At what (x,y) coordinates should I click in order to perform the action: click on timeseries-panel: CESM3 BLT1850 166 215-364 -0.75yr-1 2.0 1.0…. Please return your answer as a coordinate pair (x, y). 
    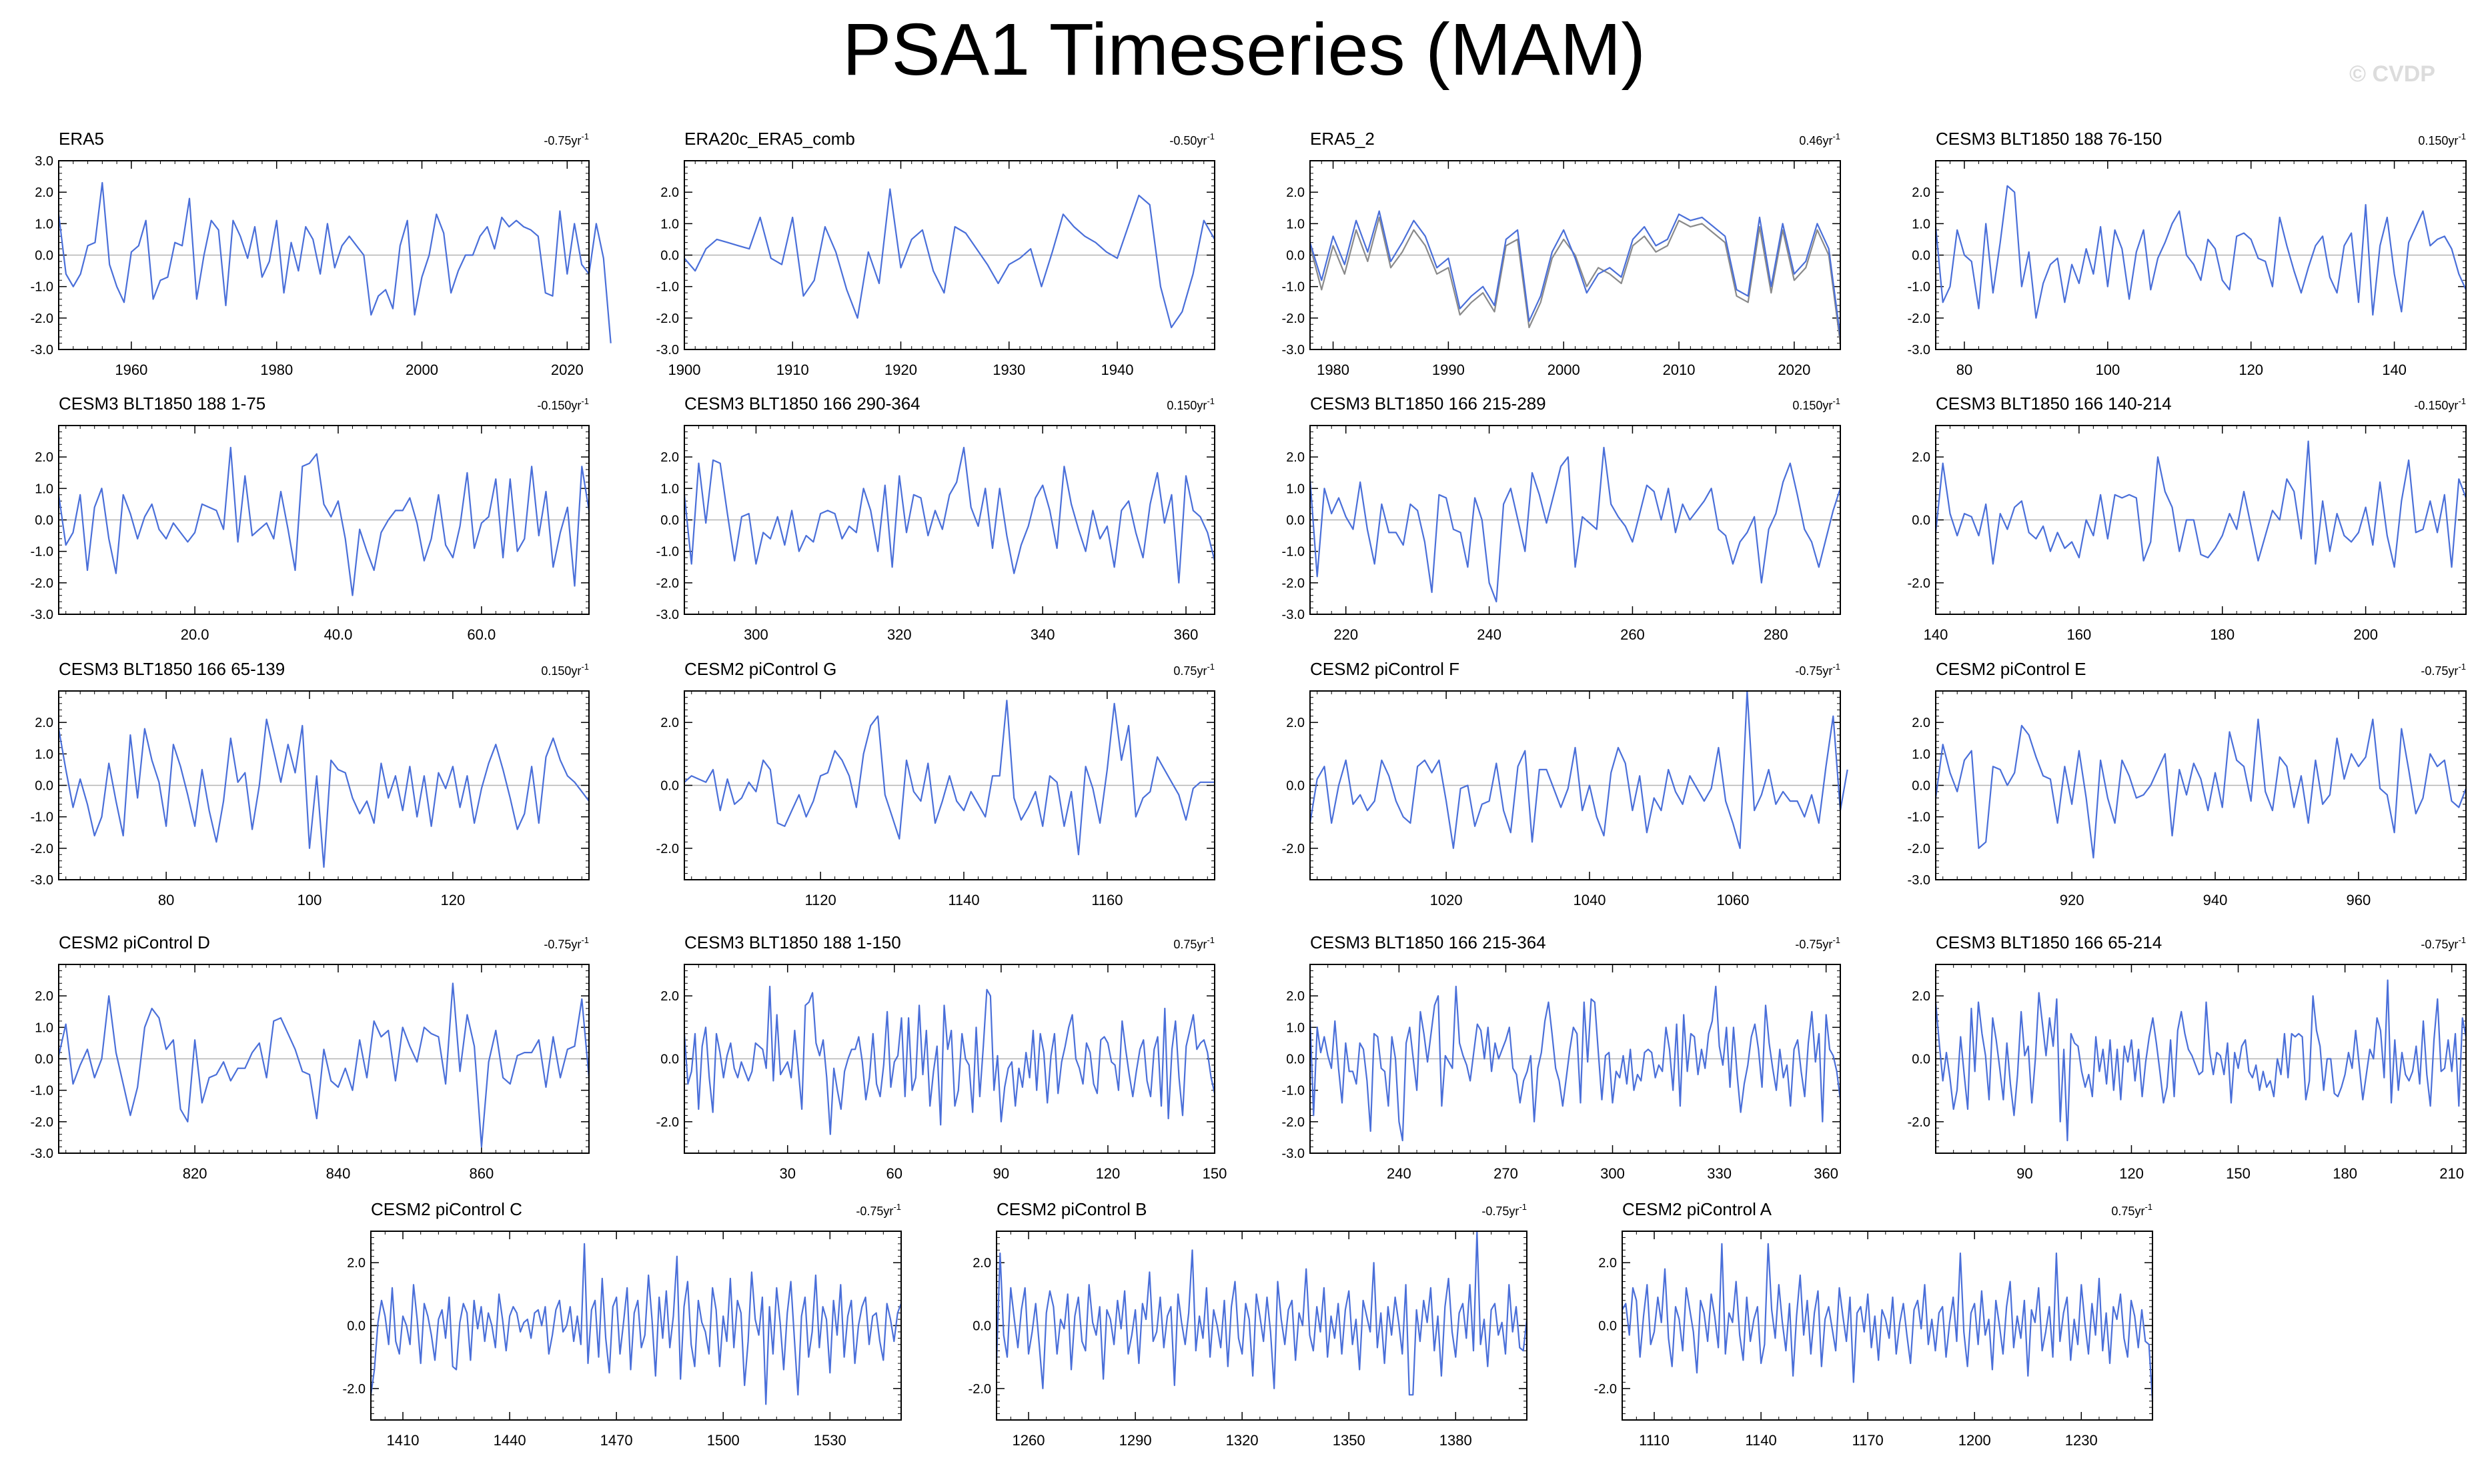
    Looking at the image, I should click on (1562, 1057).